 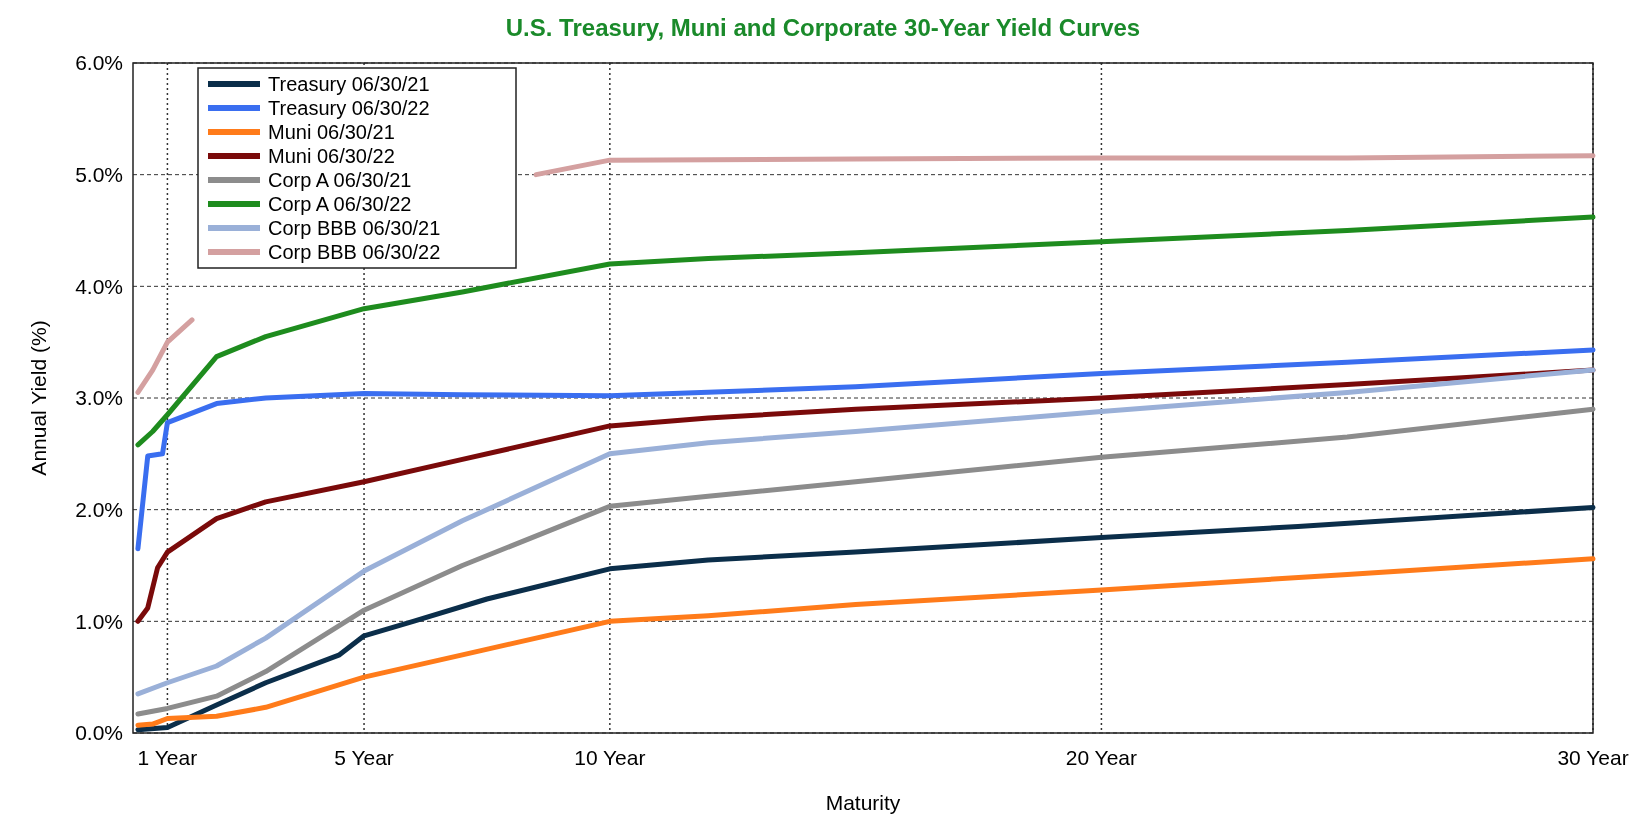 What do you see at coordinates (354, 228) in the screenshot?
I see `legend-label: Corp BBB 06/30/21` at bounding box center [354, 228].